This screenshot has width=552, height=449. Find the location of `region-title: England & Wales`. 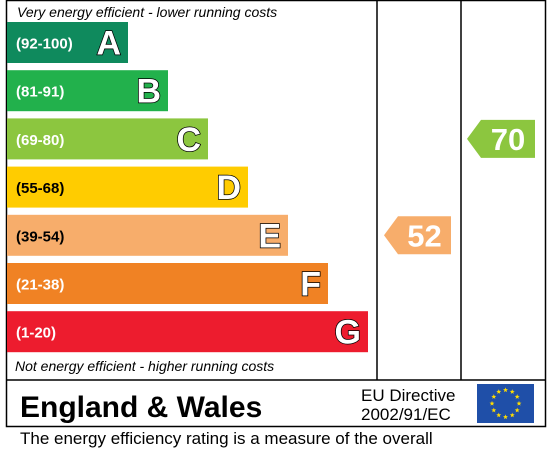

region-title: England & Wales is located at coordinates (141, 407).